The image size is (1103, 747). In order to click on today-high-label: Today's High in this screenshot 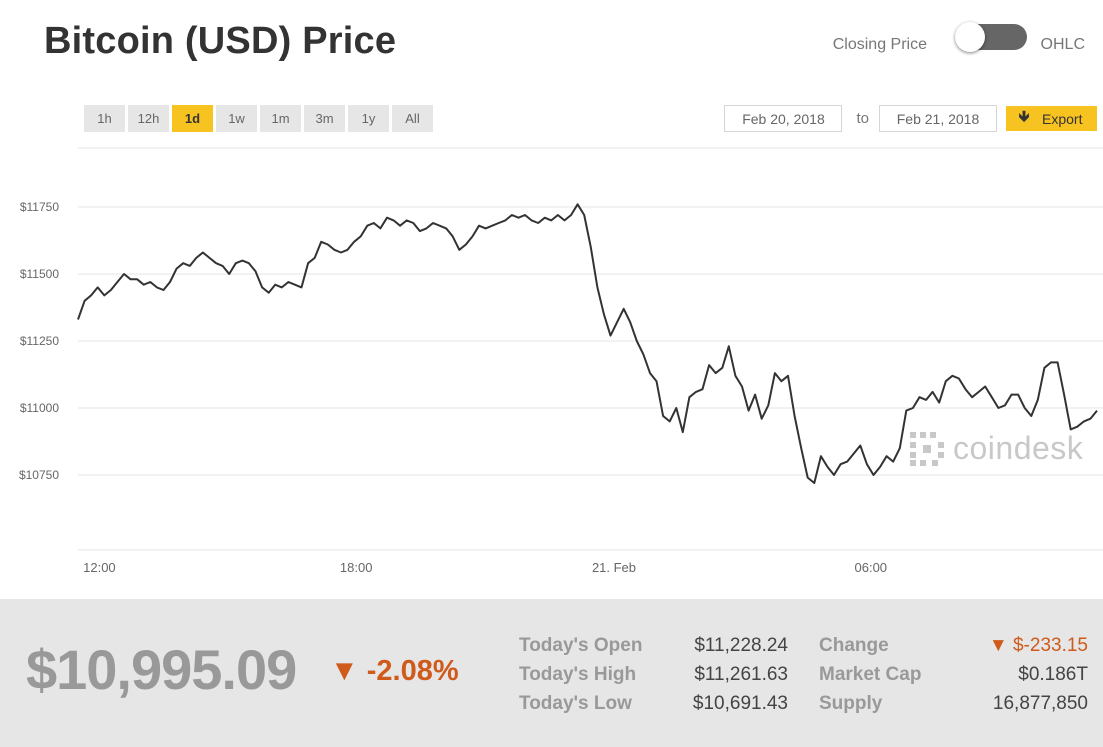, I will do `click(578, 674)`.